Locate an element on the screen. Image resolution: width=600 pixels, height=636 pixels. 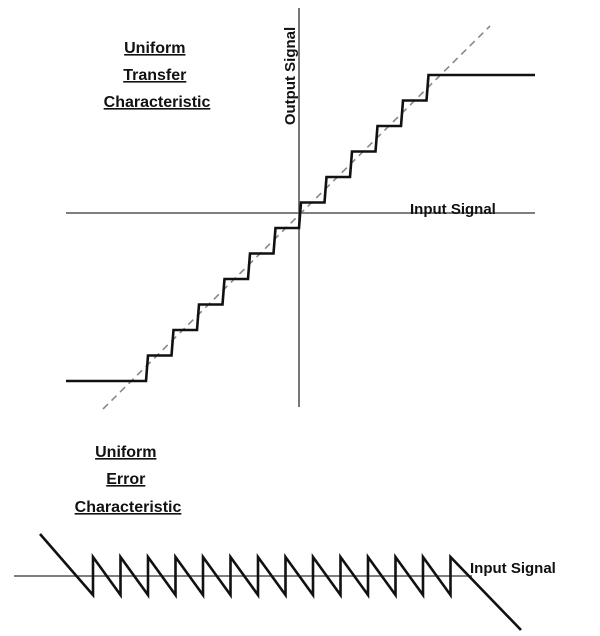
error-title-line-3: Characteristic is located at coordinates (128, 507).